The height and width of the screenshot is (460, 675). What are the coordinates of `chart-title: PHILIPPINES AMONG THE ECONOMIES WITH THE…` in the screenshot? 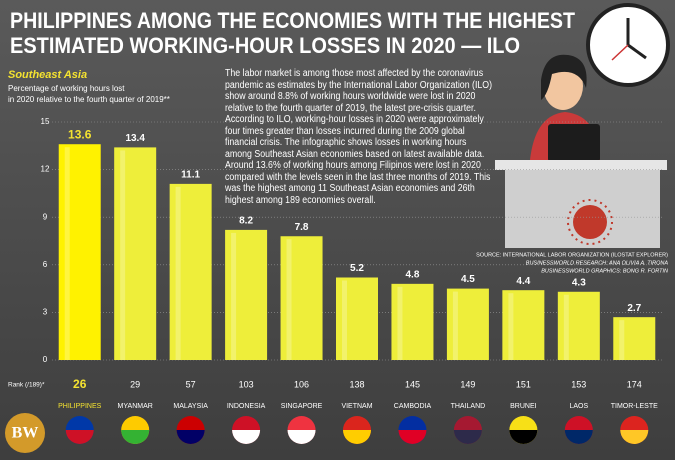 It's located at (292, 20).